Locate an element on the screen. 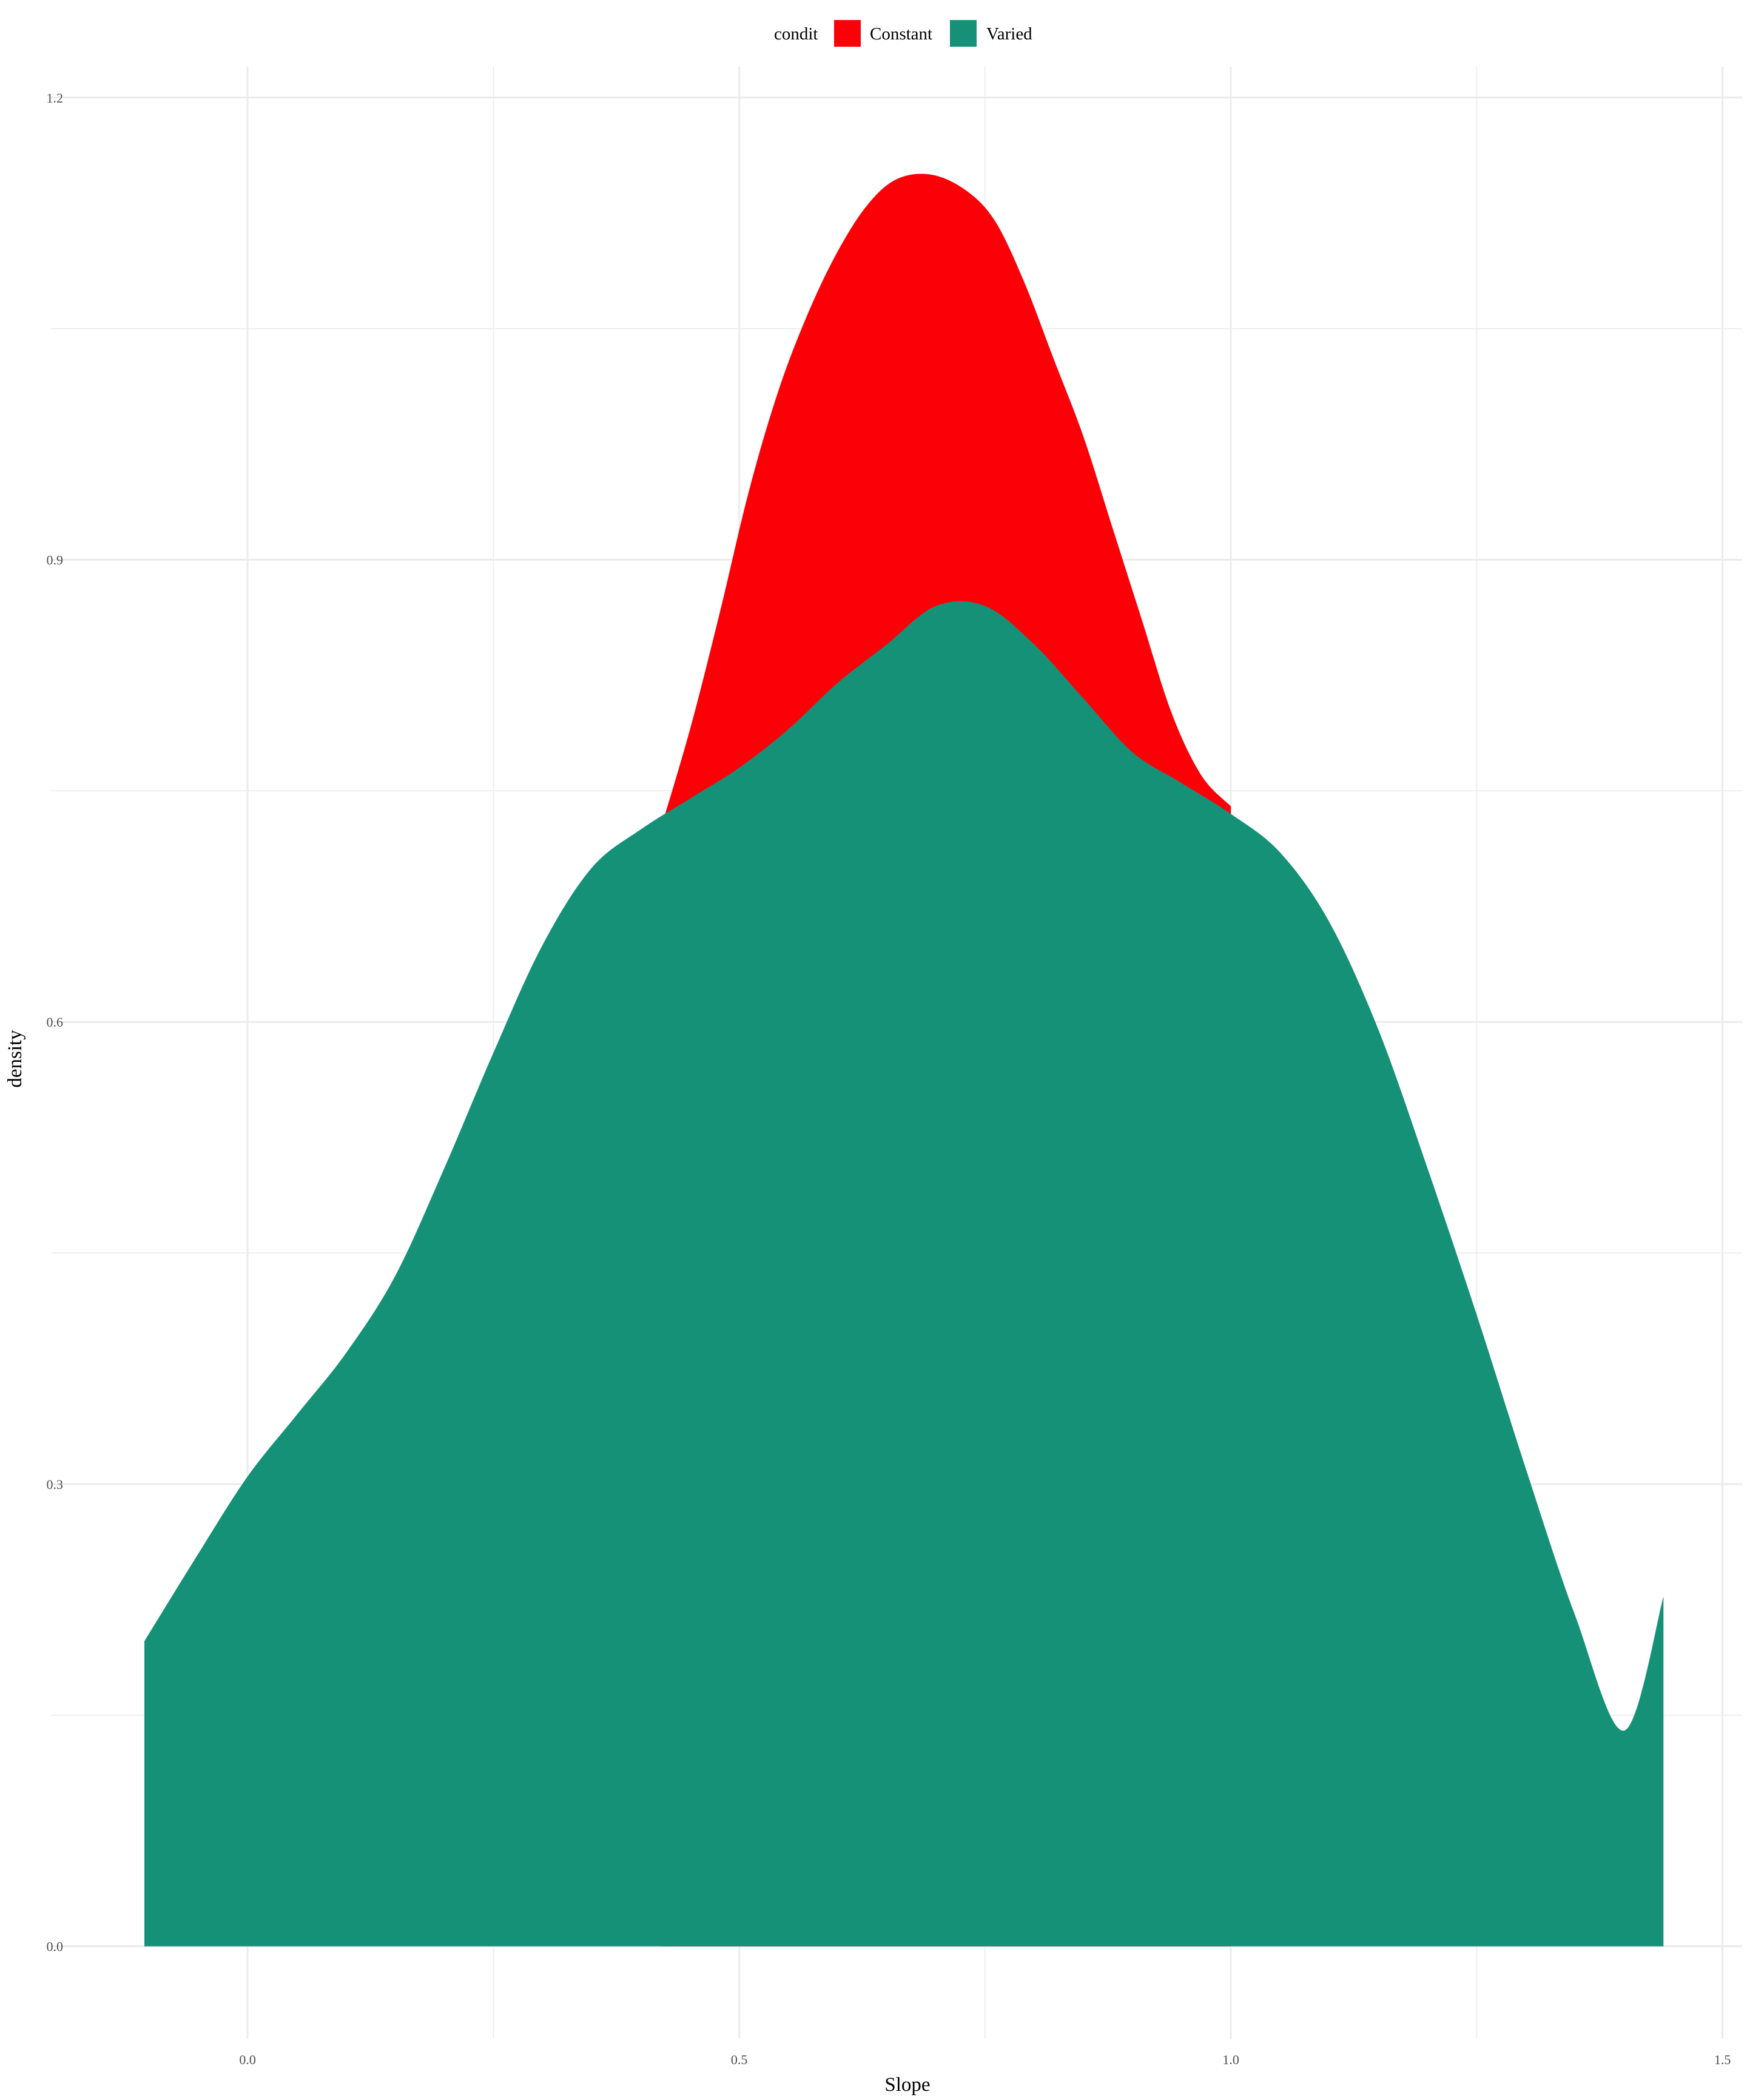 The height and width of the screenshot is (2100, 1747). y-tick-label: 0.3 is located at coordinates (56, 1484).